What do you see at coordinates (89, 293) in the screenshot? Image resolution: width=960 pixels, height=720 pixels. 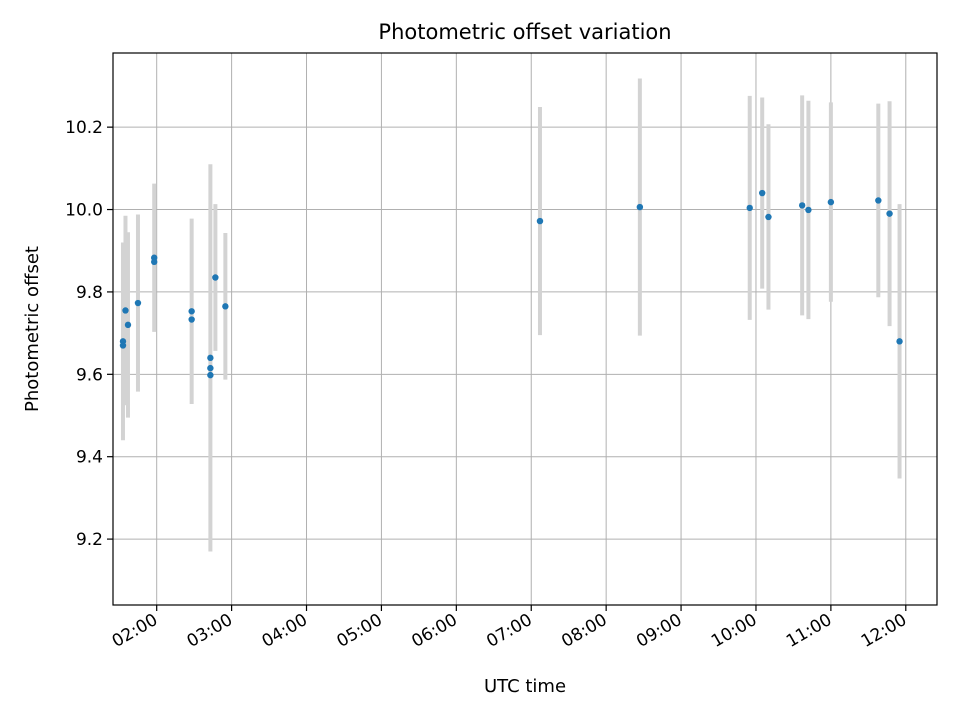 I see `y-tick-label: 9.8` at bounding box center [89, 293].